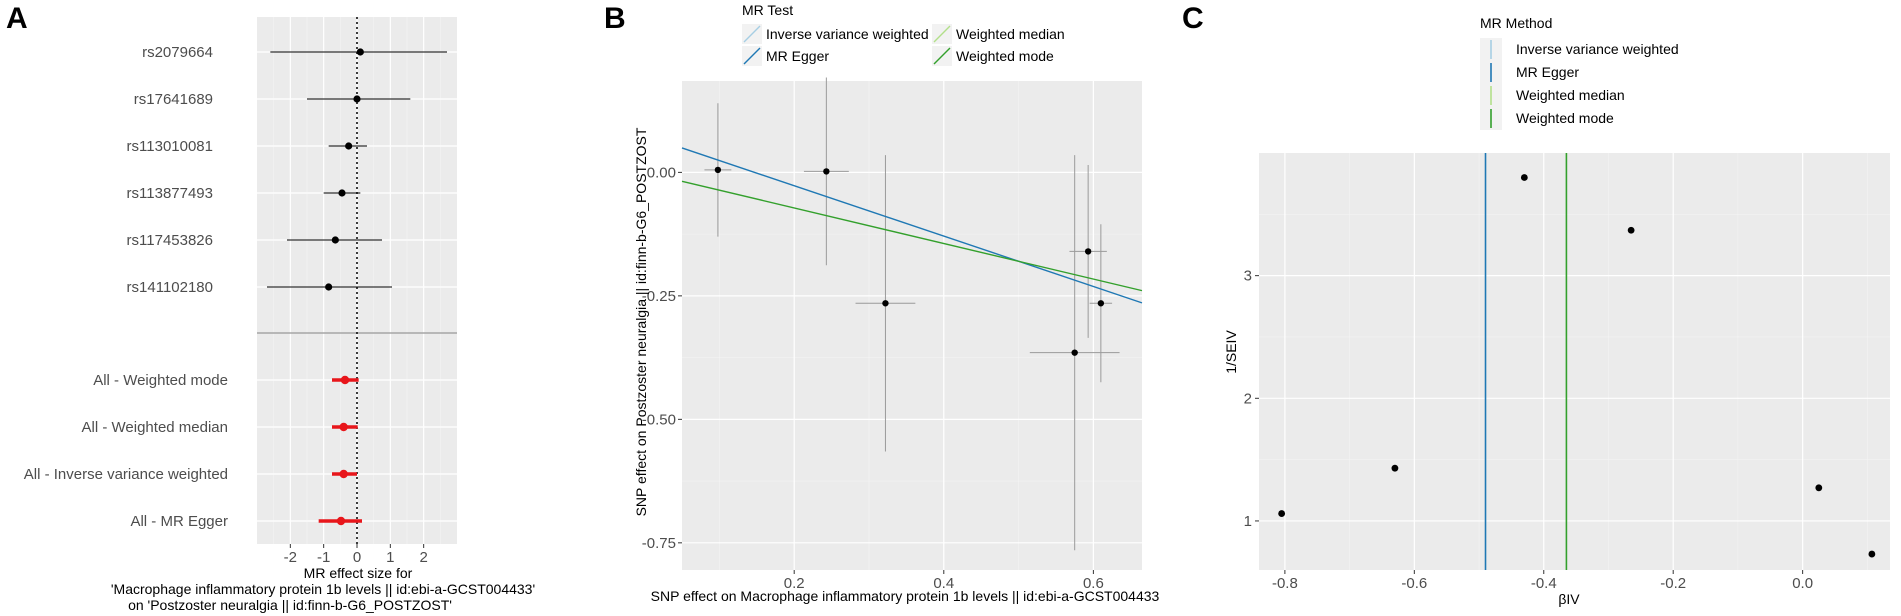 The width and height of the screenshot is (1901, 616). I want to click on funnel-x-tick-label: 0.0, so click(1802, 583).